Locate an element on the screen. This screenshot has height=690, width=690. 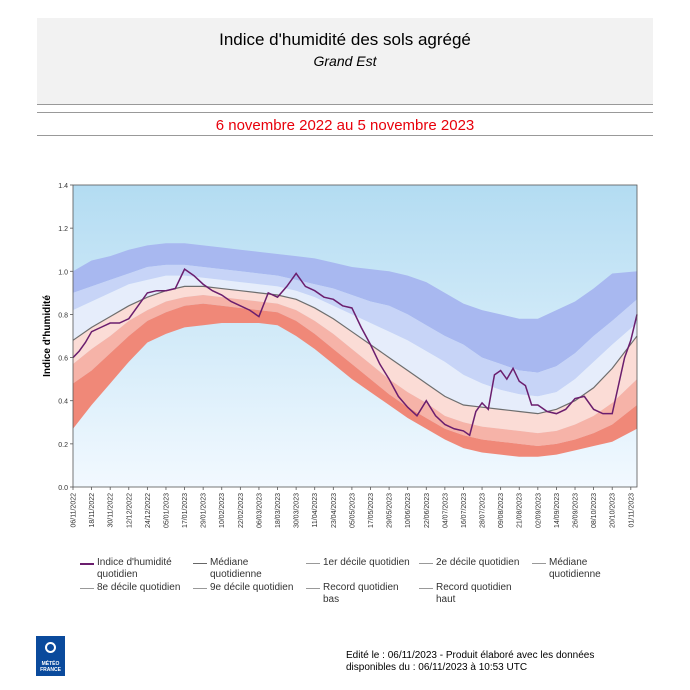
x-tick-label: 10/02/2023 is located at coordinates (222, 510).